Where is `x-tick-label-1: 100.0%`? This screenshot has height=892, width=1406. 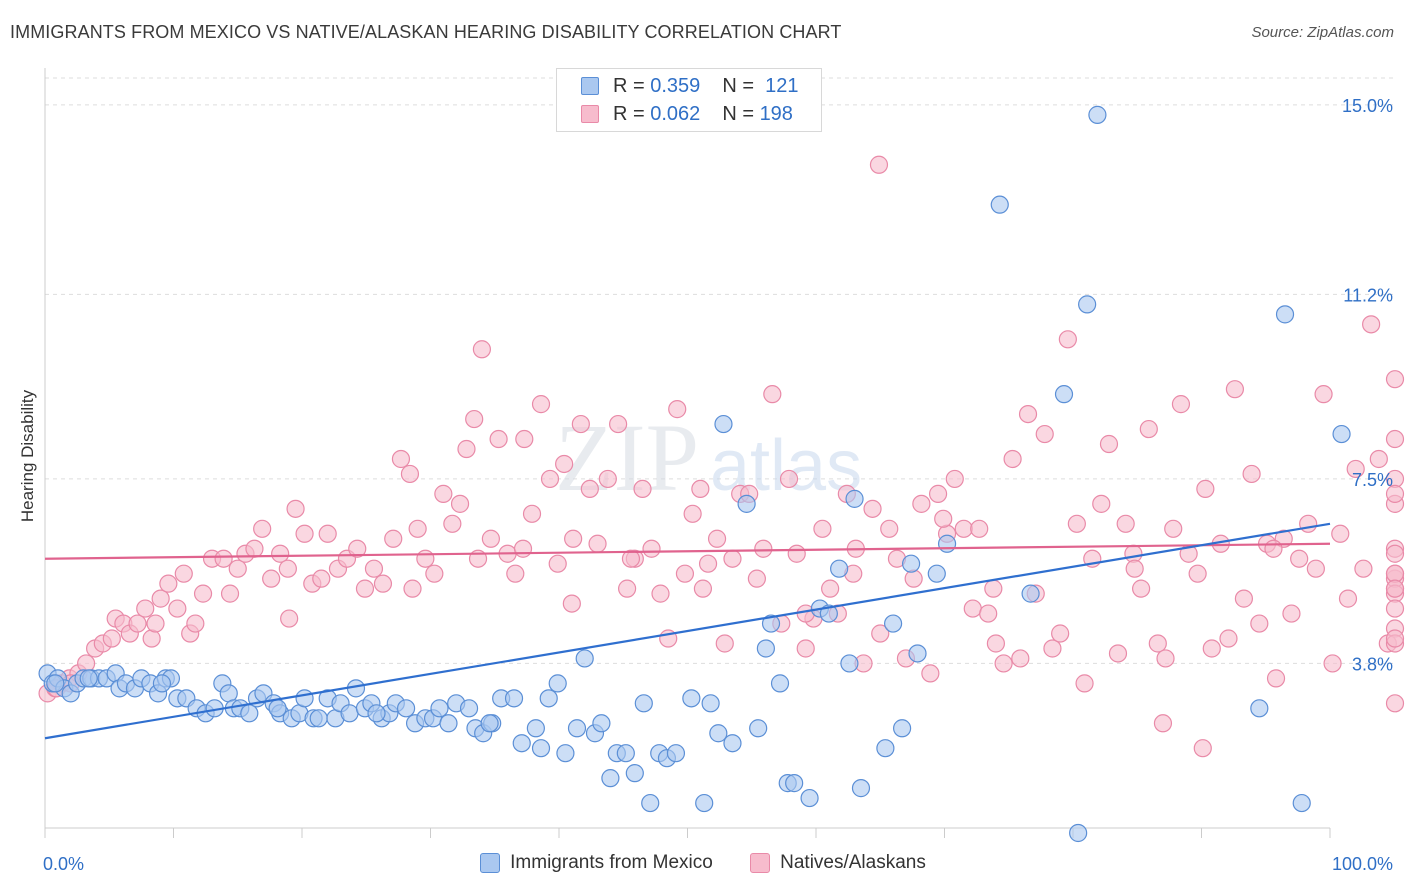
x-tick-label-1: 100.0% is located at coordinates (1362, 864).